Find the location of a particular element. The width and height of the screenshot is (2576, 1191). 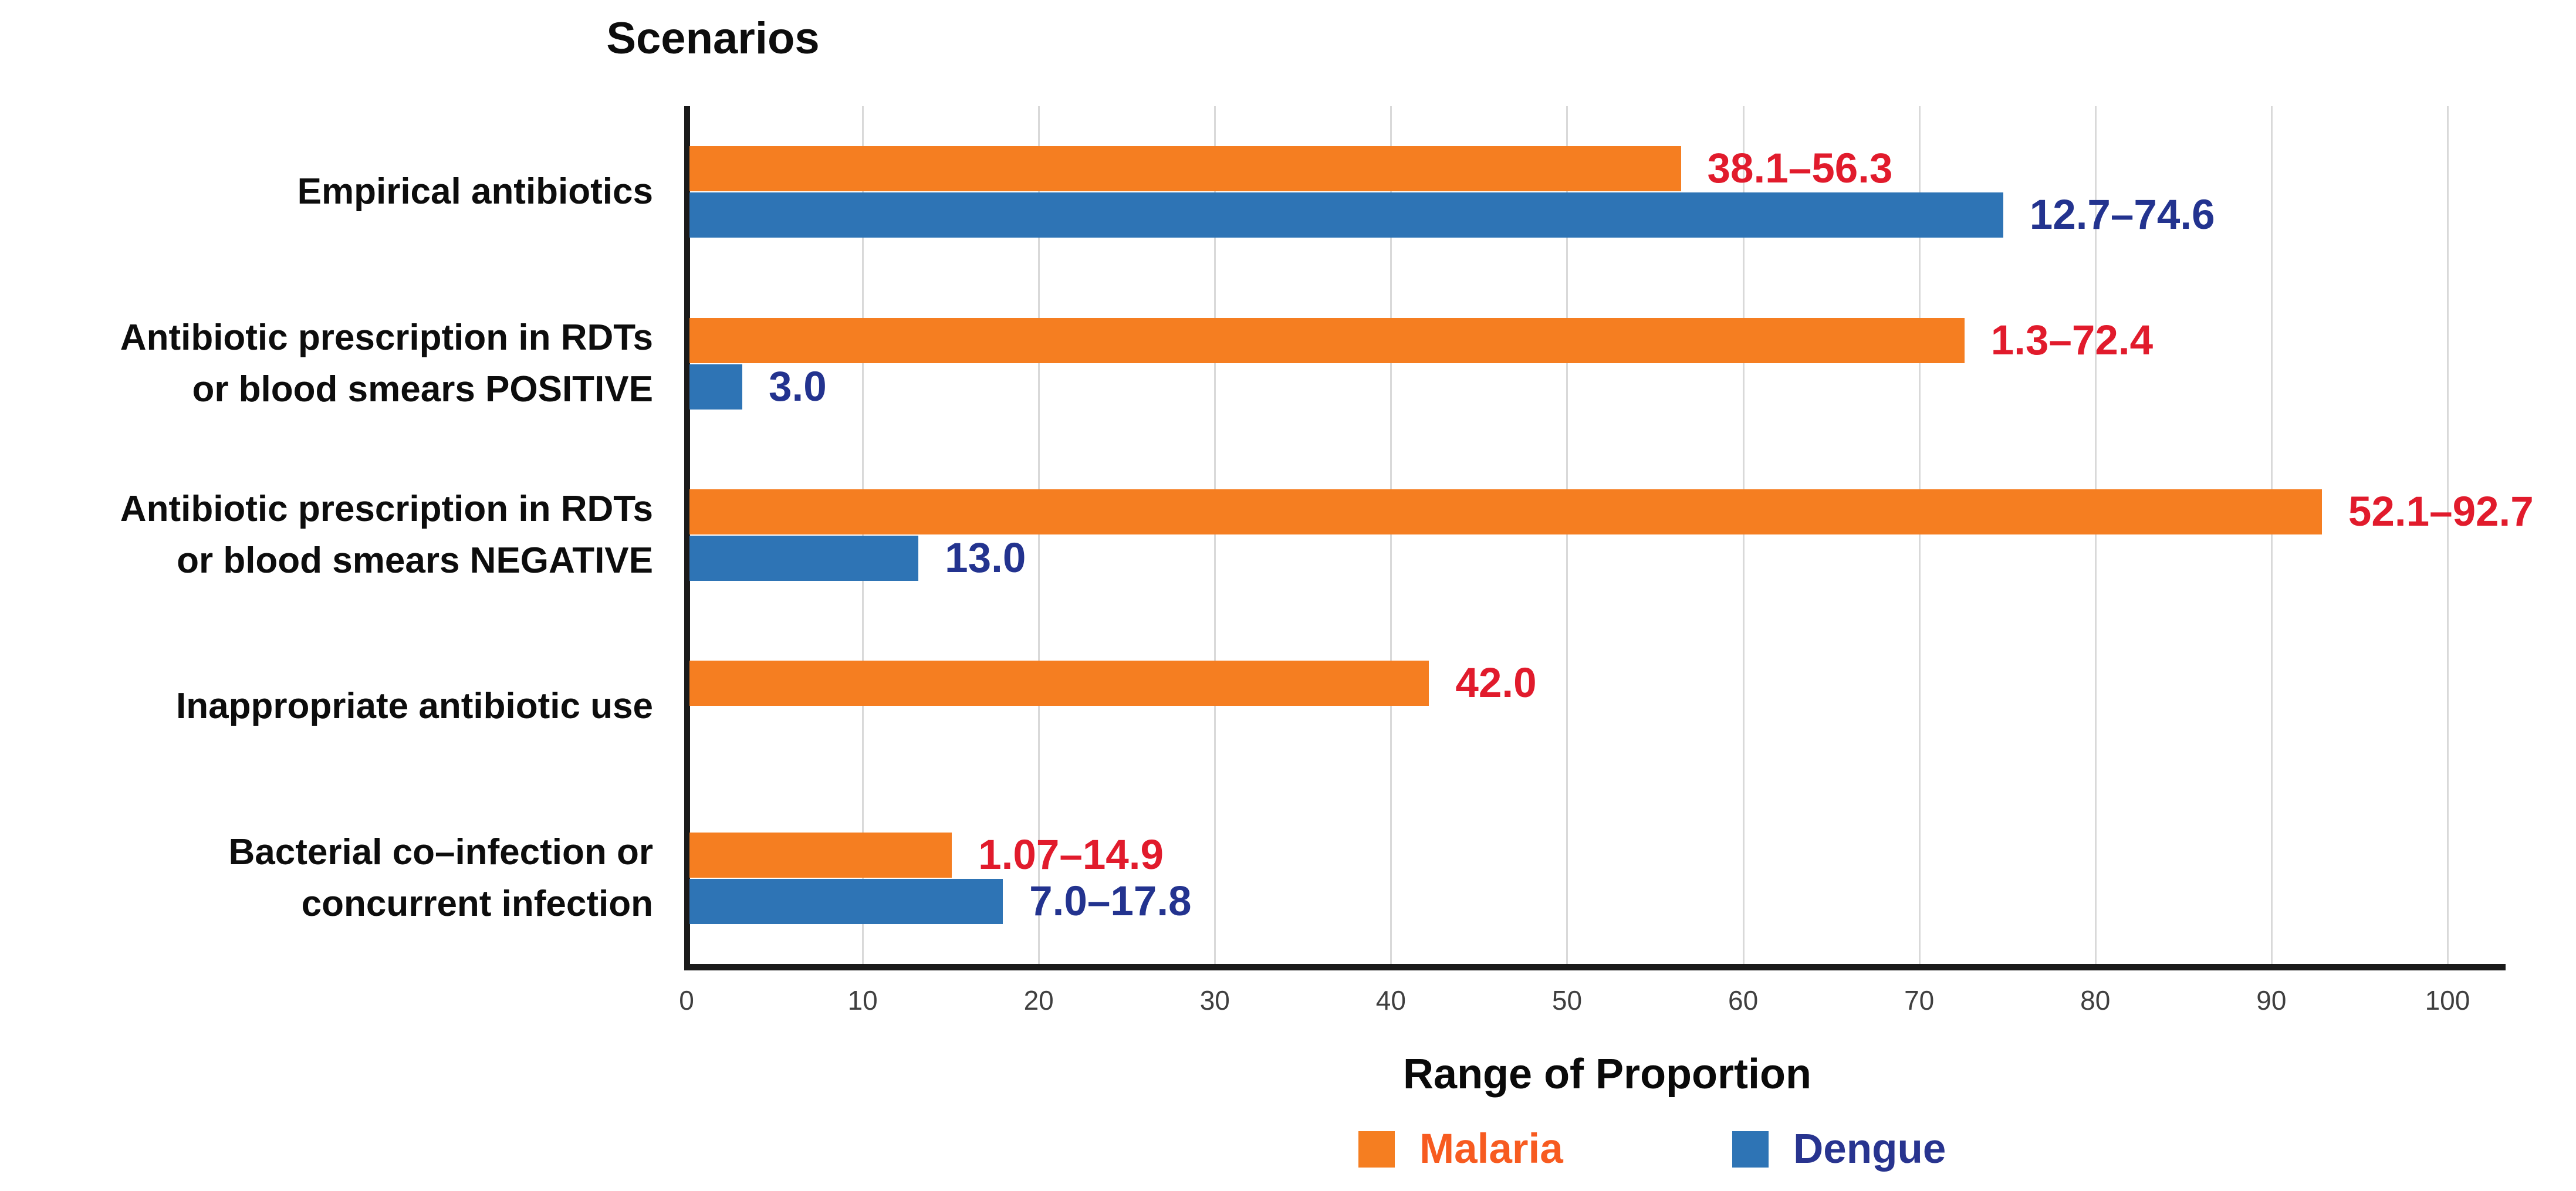

legend-item-malaria: Malaria is located at coordinates (1460, 1149).